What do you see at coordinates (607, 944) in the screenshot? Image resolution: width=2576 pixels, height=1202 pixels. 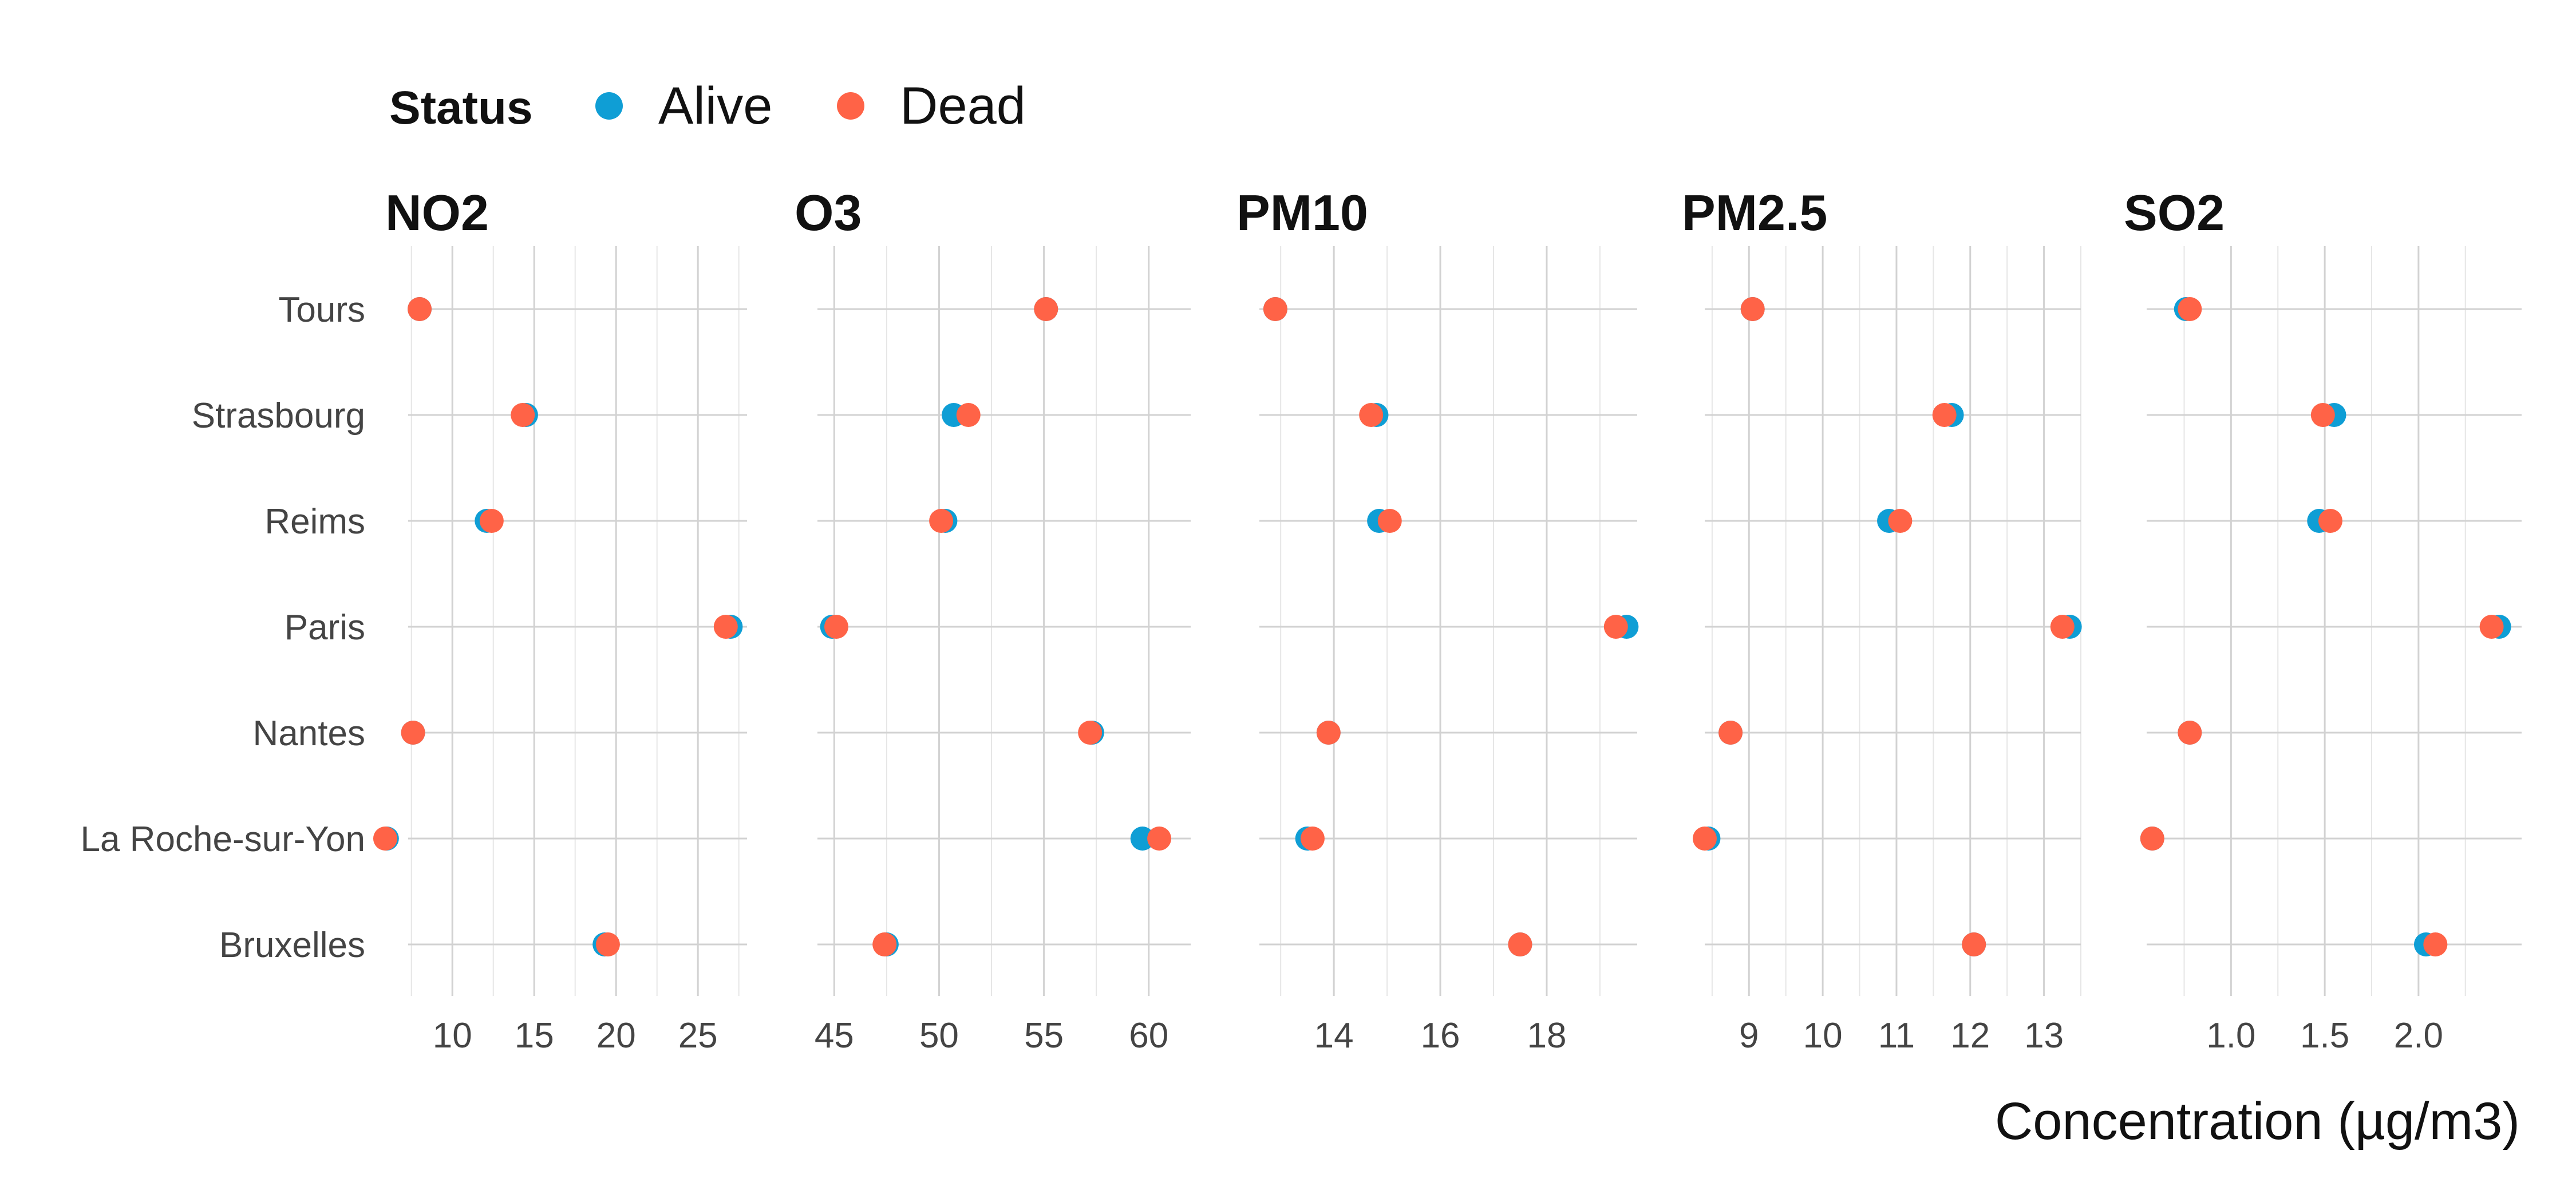 I see `point-no2-bruxelles-dead` at bounding box center [607, 944].